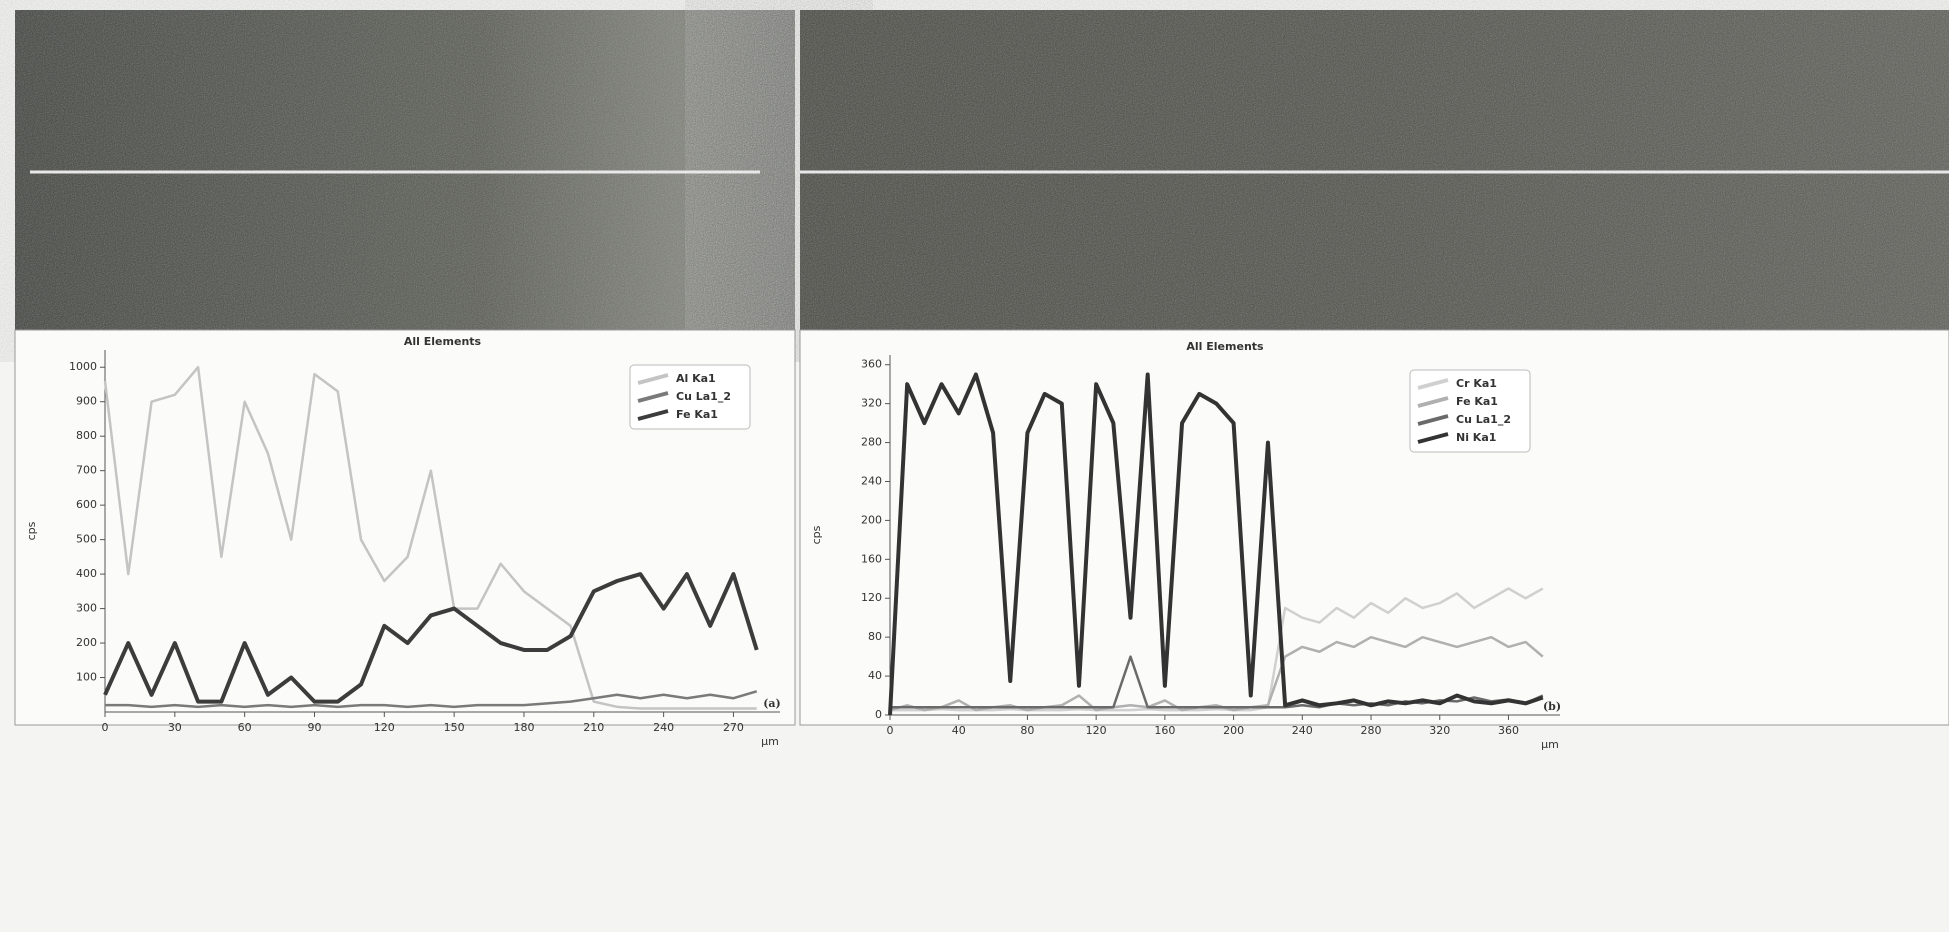 The height and width of the screenshot is (932, 1949). I want to click on legend-label: Ni Ka1, so click(1476, 437).